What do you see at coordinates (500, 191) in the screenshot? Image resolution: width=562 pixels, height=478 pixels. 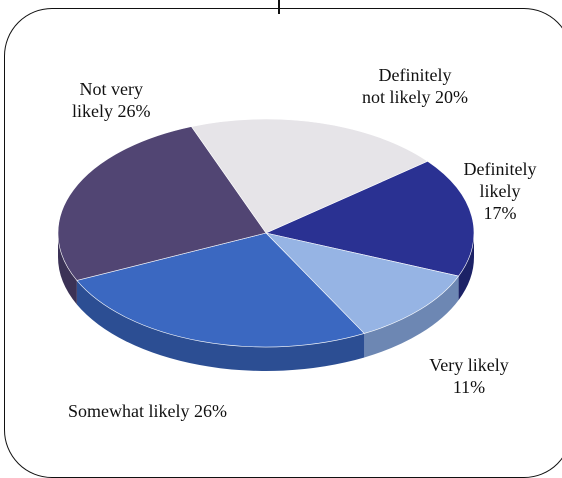 I see `label-definitely-likely: Definitely likely 17%` at bounding box center [500, 191].